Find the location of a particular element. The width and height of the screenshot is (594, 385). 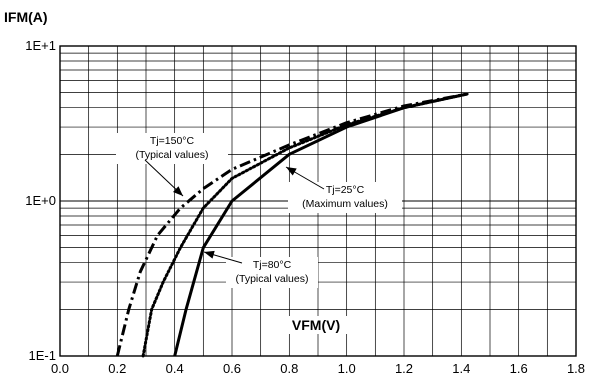

x-tick-label: 1.2 is located at coordinates (404, 368).